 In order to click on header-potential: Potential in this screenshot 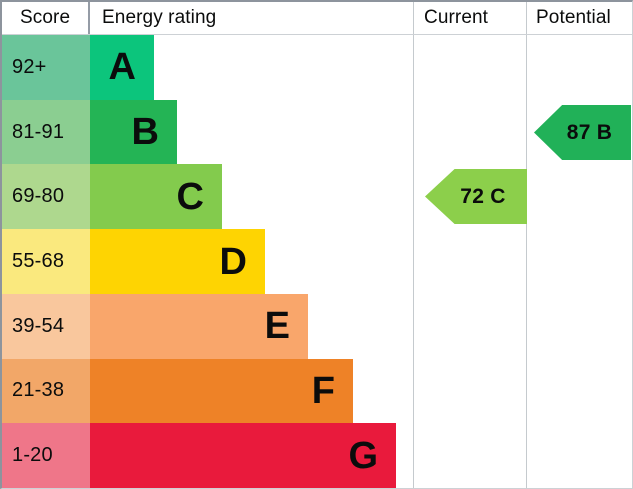, I will do `click(573, 17)`.